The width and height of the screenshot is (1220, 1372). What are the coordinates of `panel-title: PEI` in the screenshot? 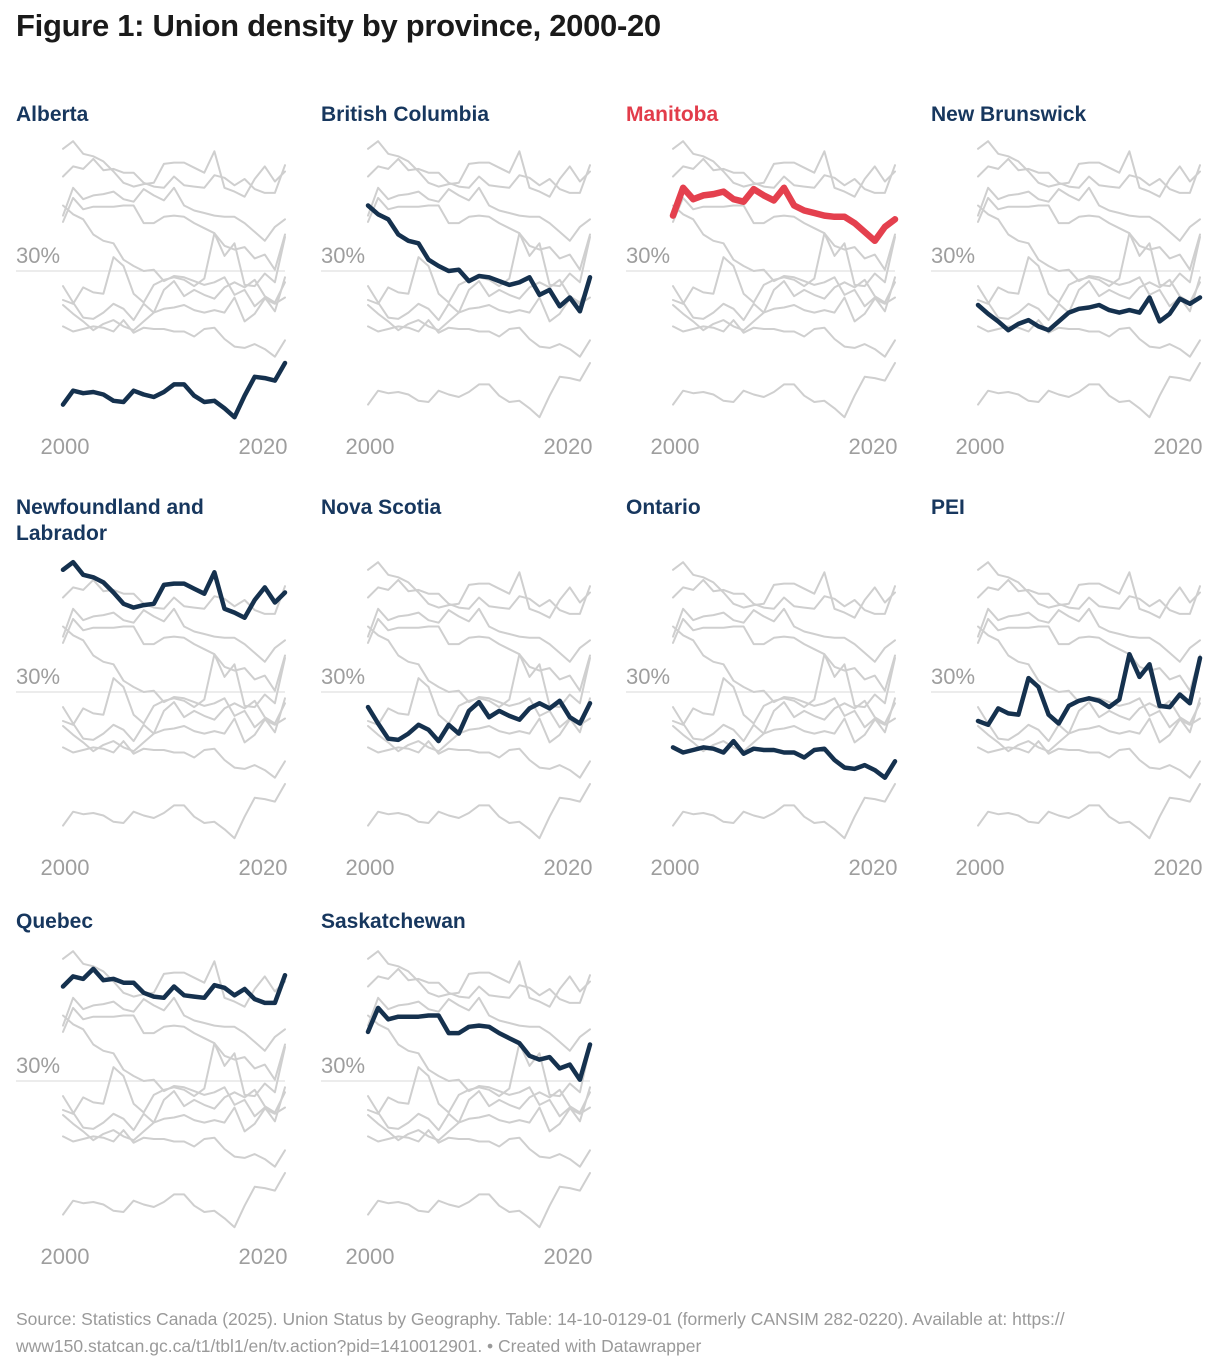 It's located at (948, 507).